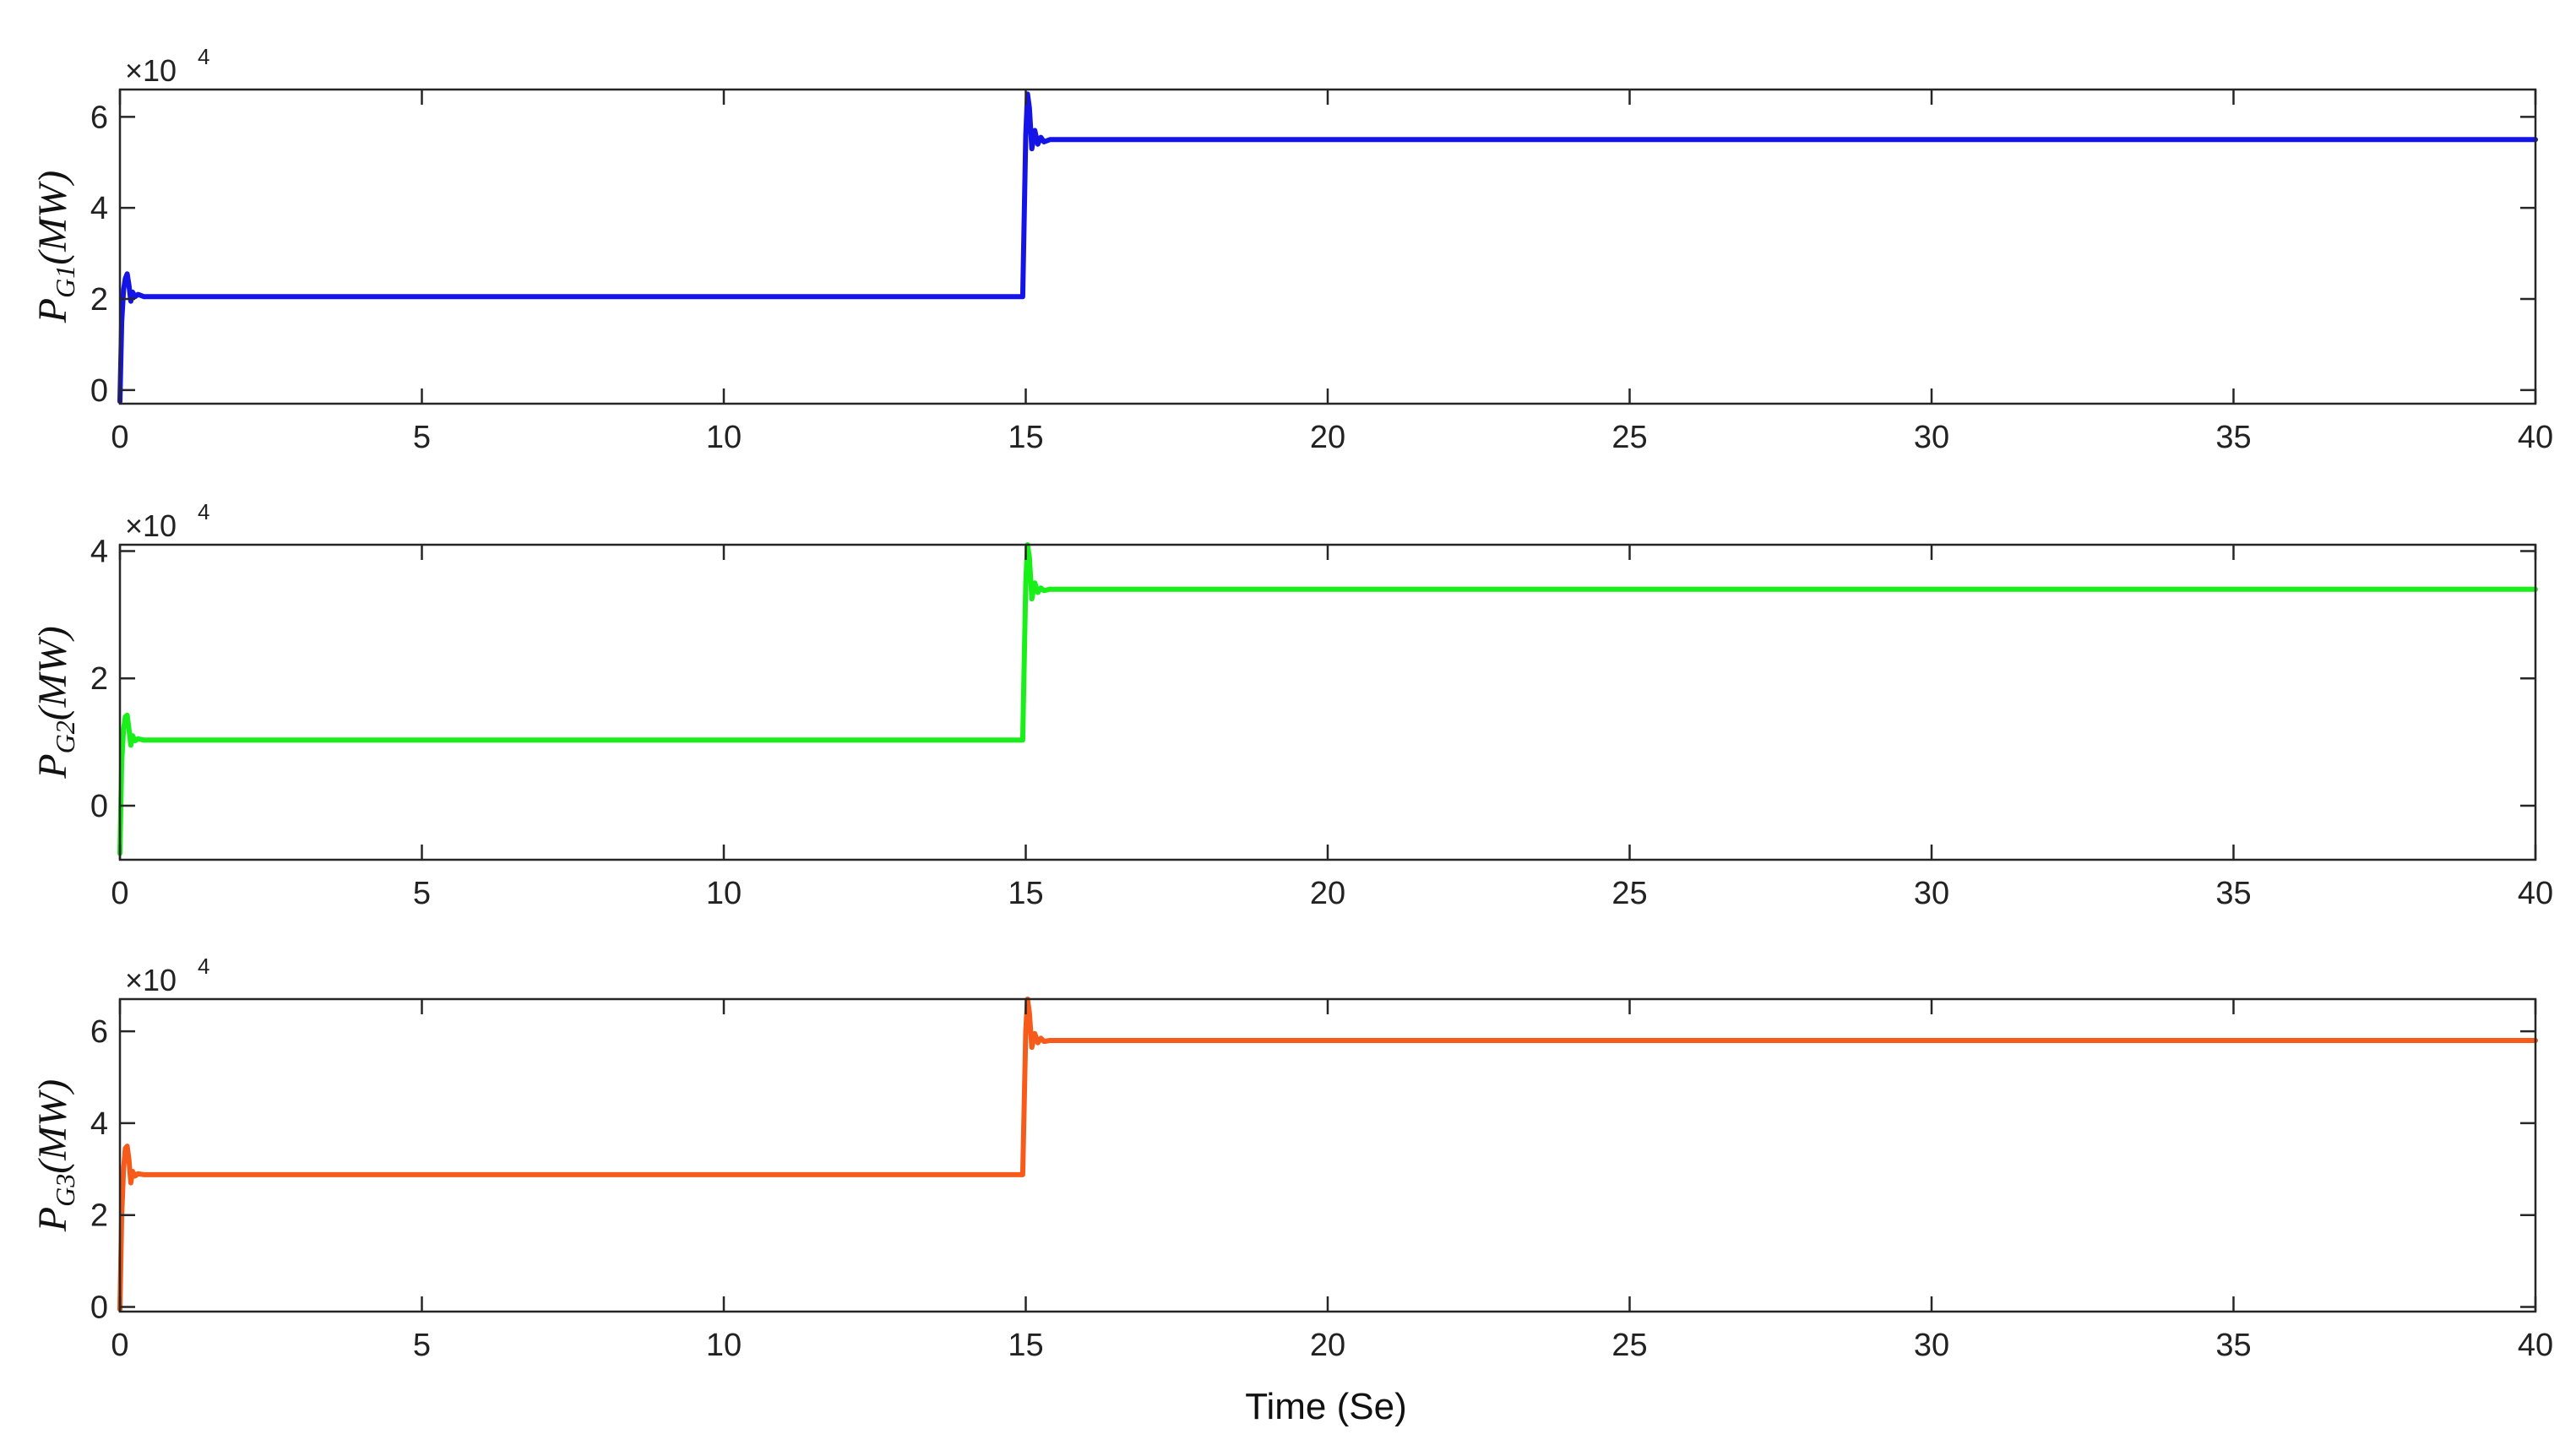 The image size is (2576, 1456). I want to click on x-axis-label: Time (Se), so click(1326, 1406).